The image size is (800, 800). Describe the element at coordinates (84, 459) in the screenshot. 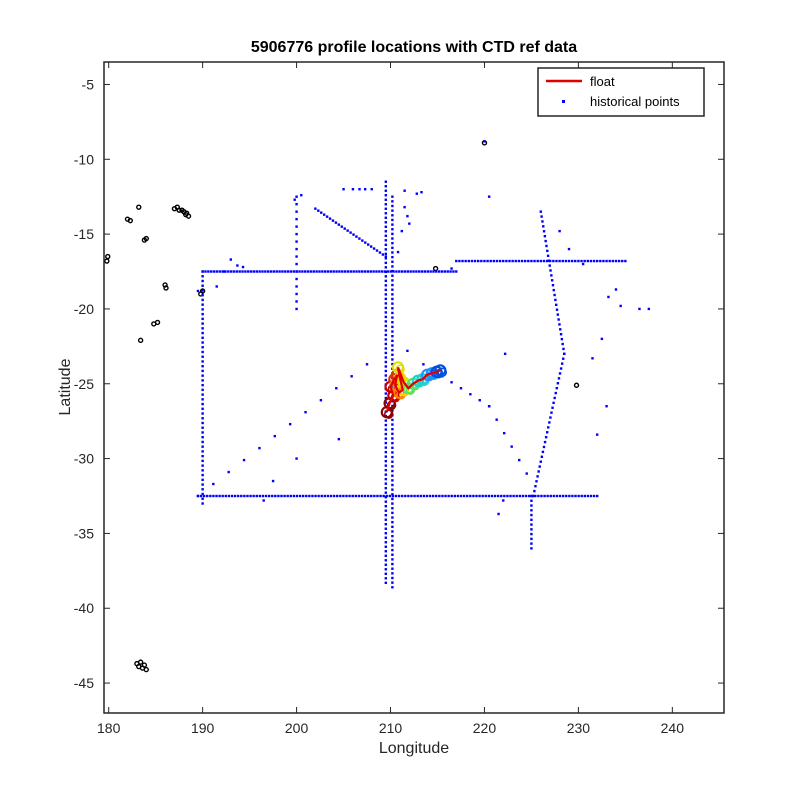

I see `y-tick-label: -30` at that location.